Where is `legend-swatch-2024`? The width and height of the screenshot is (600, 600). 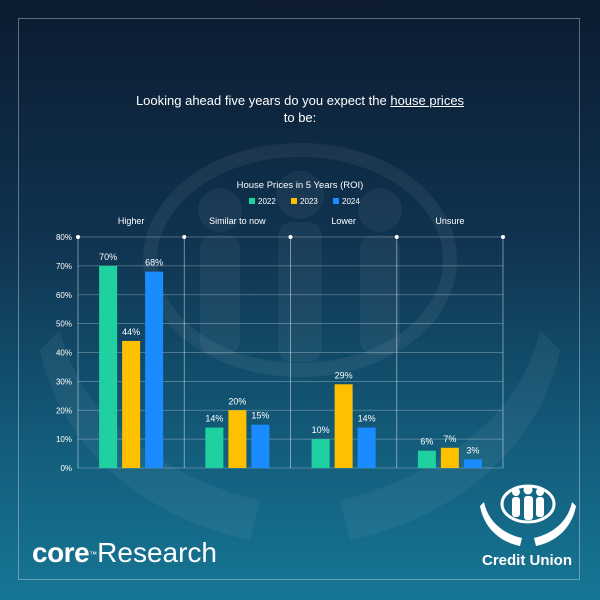
legend-swatch-2024 is located at coordinates (336, 201).